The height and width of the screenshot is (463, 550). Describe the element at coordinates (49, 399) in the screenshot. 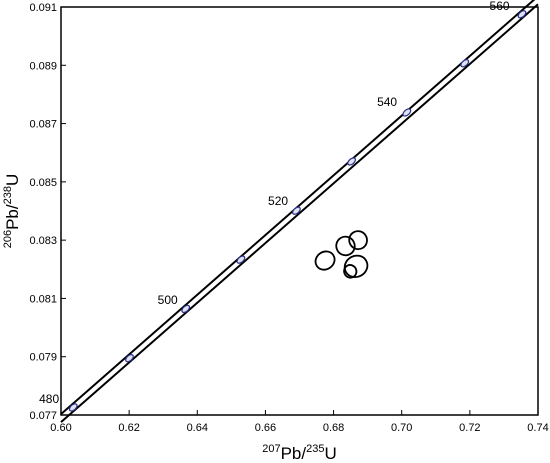

I see `concordia-age-label: 480` at that location.